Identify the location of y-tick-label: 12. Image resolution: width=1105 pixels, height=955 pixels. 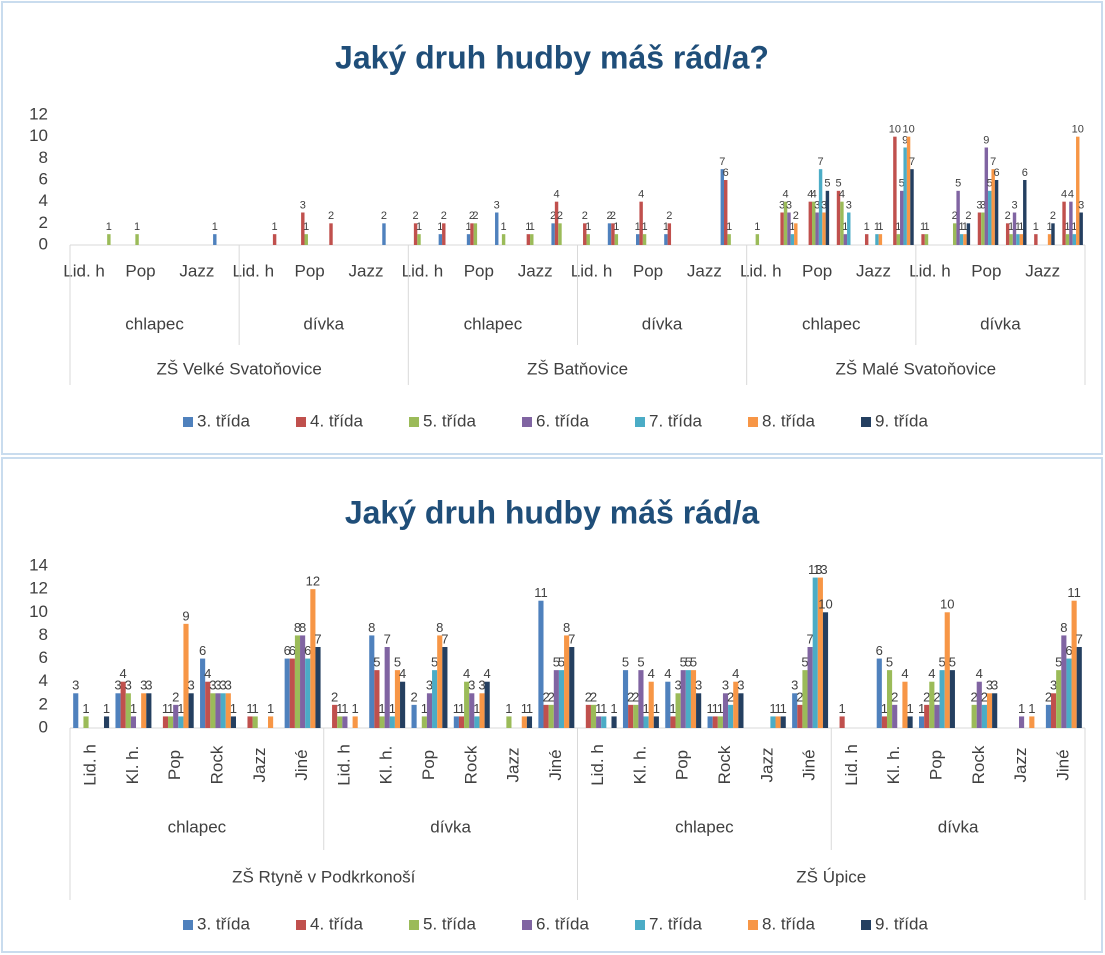
(38, 588).